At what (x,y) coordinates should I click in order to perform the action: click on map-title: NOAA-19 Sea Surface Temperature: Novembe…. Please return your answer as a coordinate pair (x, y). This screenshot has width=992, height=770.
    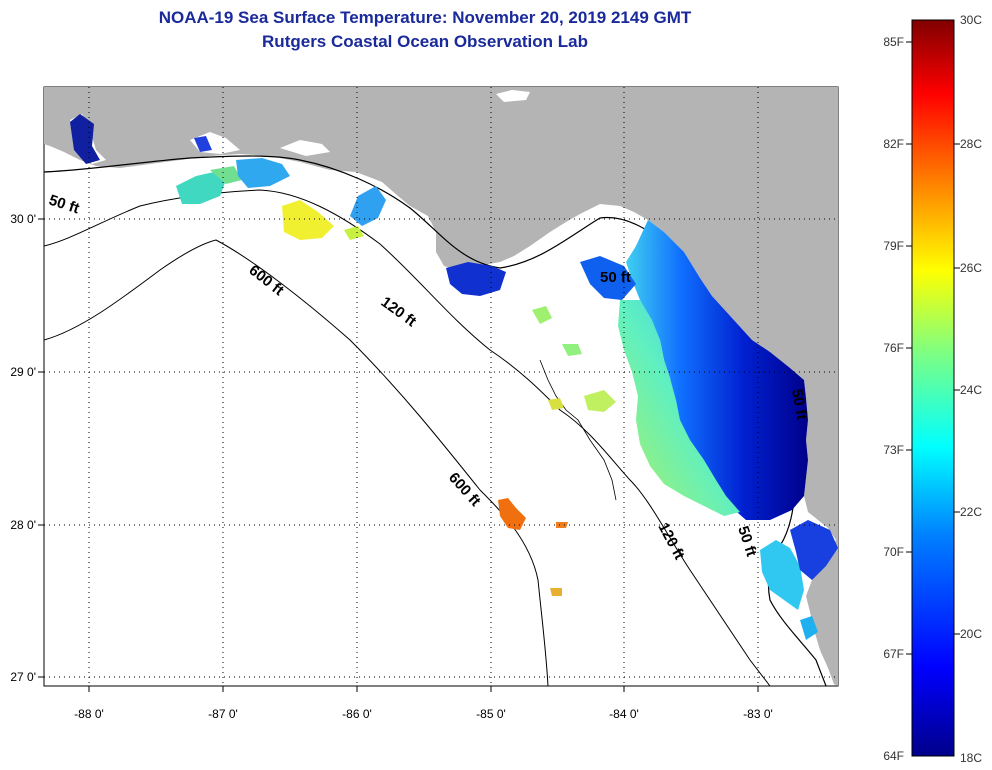
    Looking at the image, I should click on (425, 17).